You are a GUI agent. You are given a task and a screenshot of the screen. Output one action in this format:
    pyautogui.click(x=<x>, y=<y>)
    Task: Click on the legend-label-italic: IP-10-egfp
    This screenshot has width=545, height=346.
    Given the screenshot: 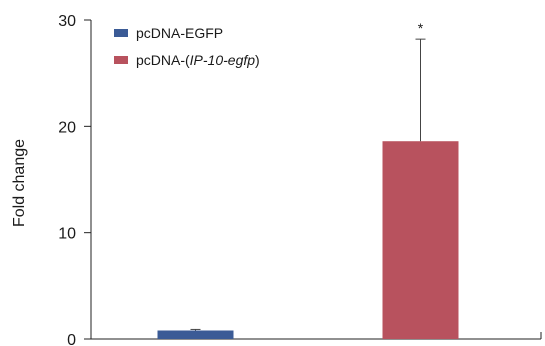 What is the action you would take?
    pyautogui.click(x=223, y=60)
    